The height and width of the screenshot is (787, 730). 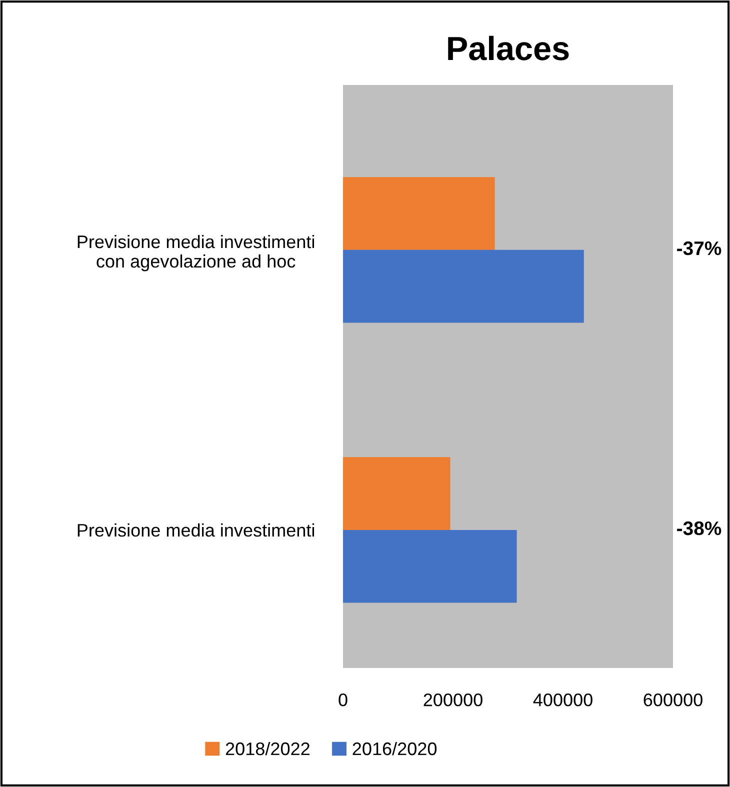 I want to click on text: -38%, so click(x=699, y=528).